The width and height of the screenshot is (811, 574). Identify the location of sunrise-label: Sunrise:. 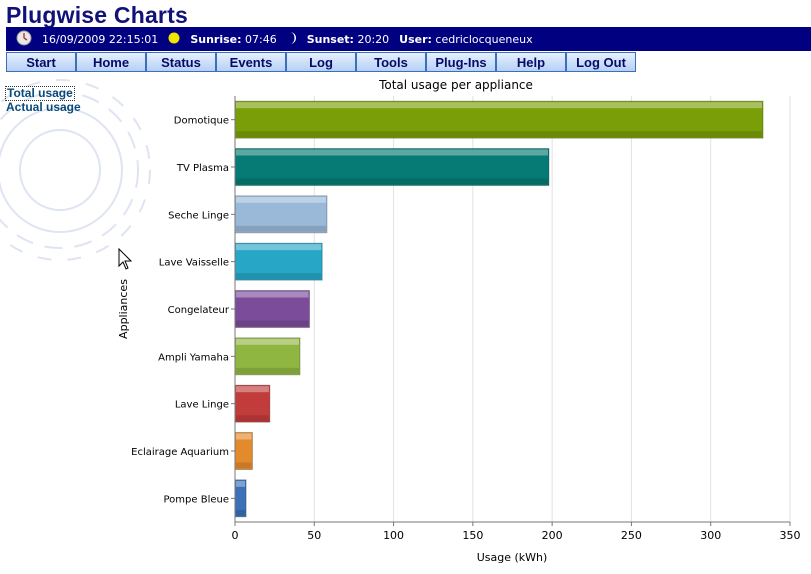
(216, 39).